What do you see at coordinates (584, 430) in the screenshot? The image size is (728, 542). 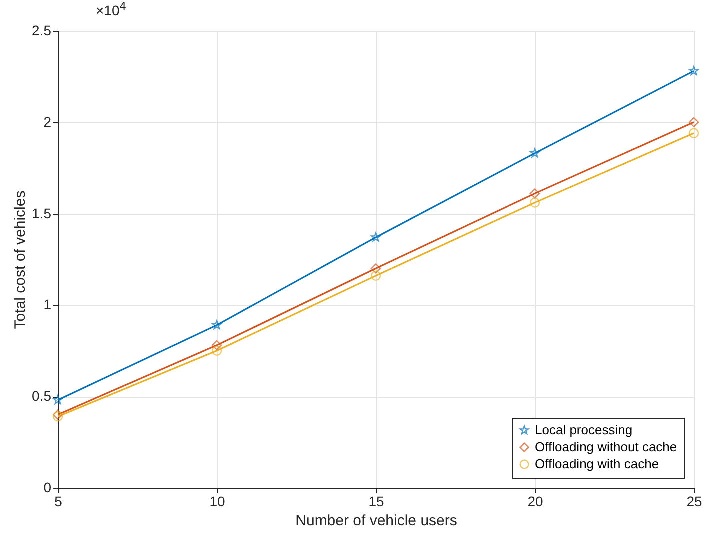 I see `legend-label: Local processing` at bounding box center [584, 430].